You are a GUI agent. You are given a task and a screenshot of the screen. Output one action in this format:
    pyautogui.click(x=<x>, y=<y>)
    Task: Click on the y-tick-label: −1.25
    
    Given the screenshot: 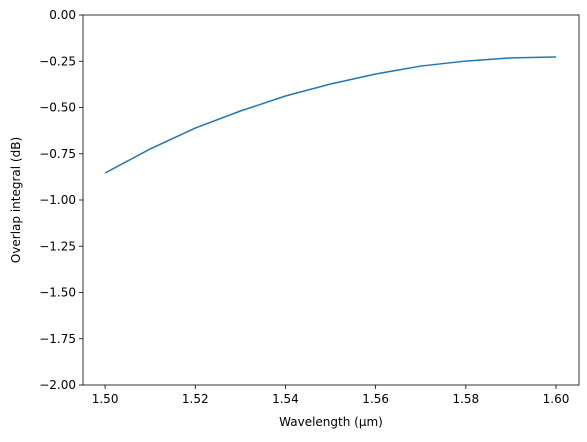 What is the action you would take?
    pyautogui.click(x=57, y=246)
    